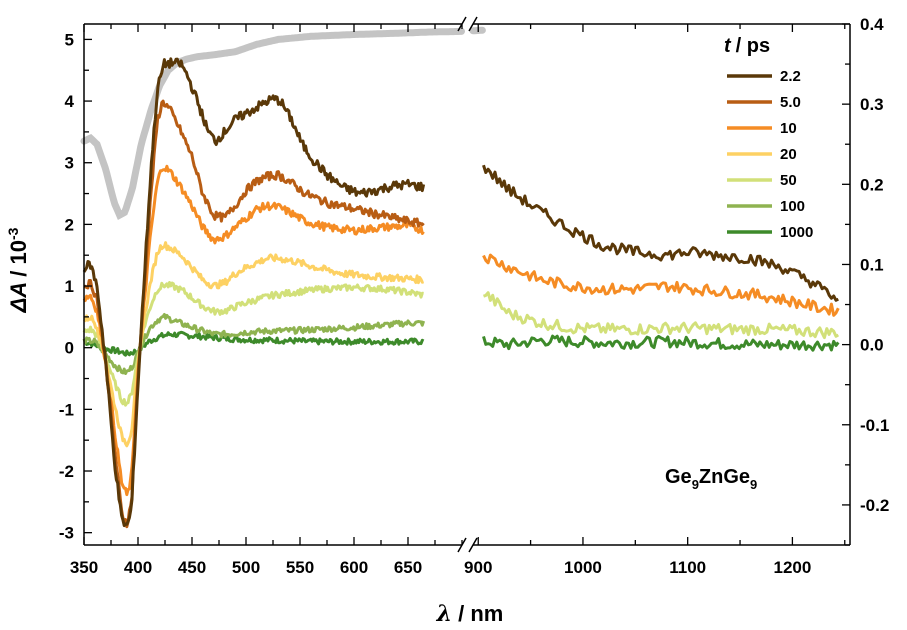 Image resolution: width=907 pixels, height=630 pixels. Describe the element at coordinates (354, 567) in the screenshot. I see `x-tick-label: 600` at that location.